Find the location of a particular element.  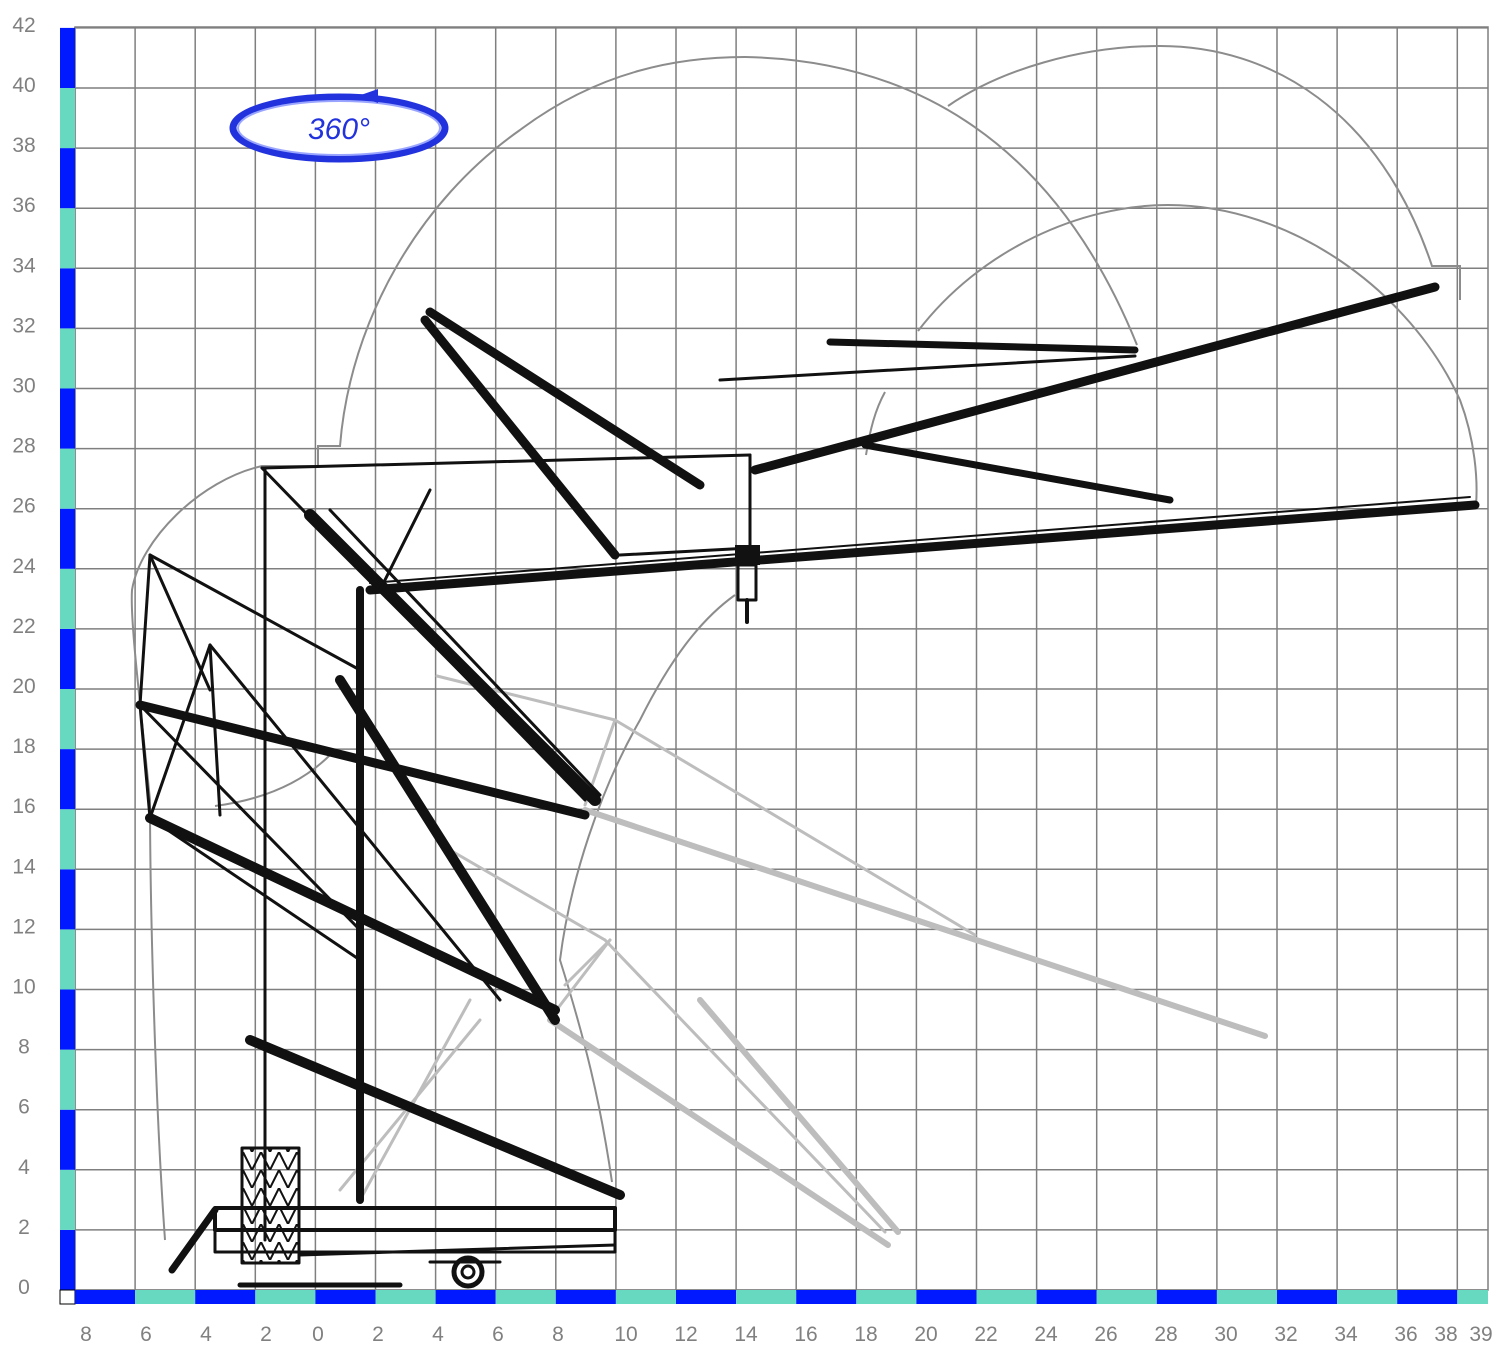

x-tick-label: 22 is located at coordinates (985, 1334).